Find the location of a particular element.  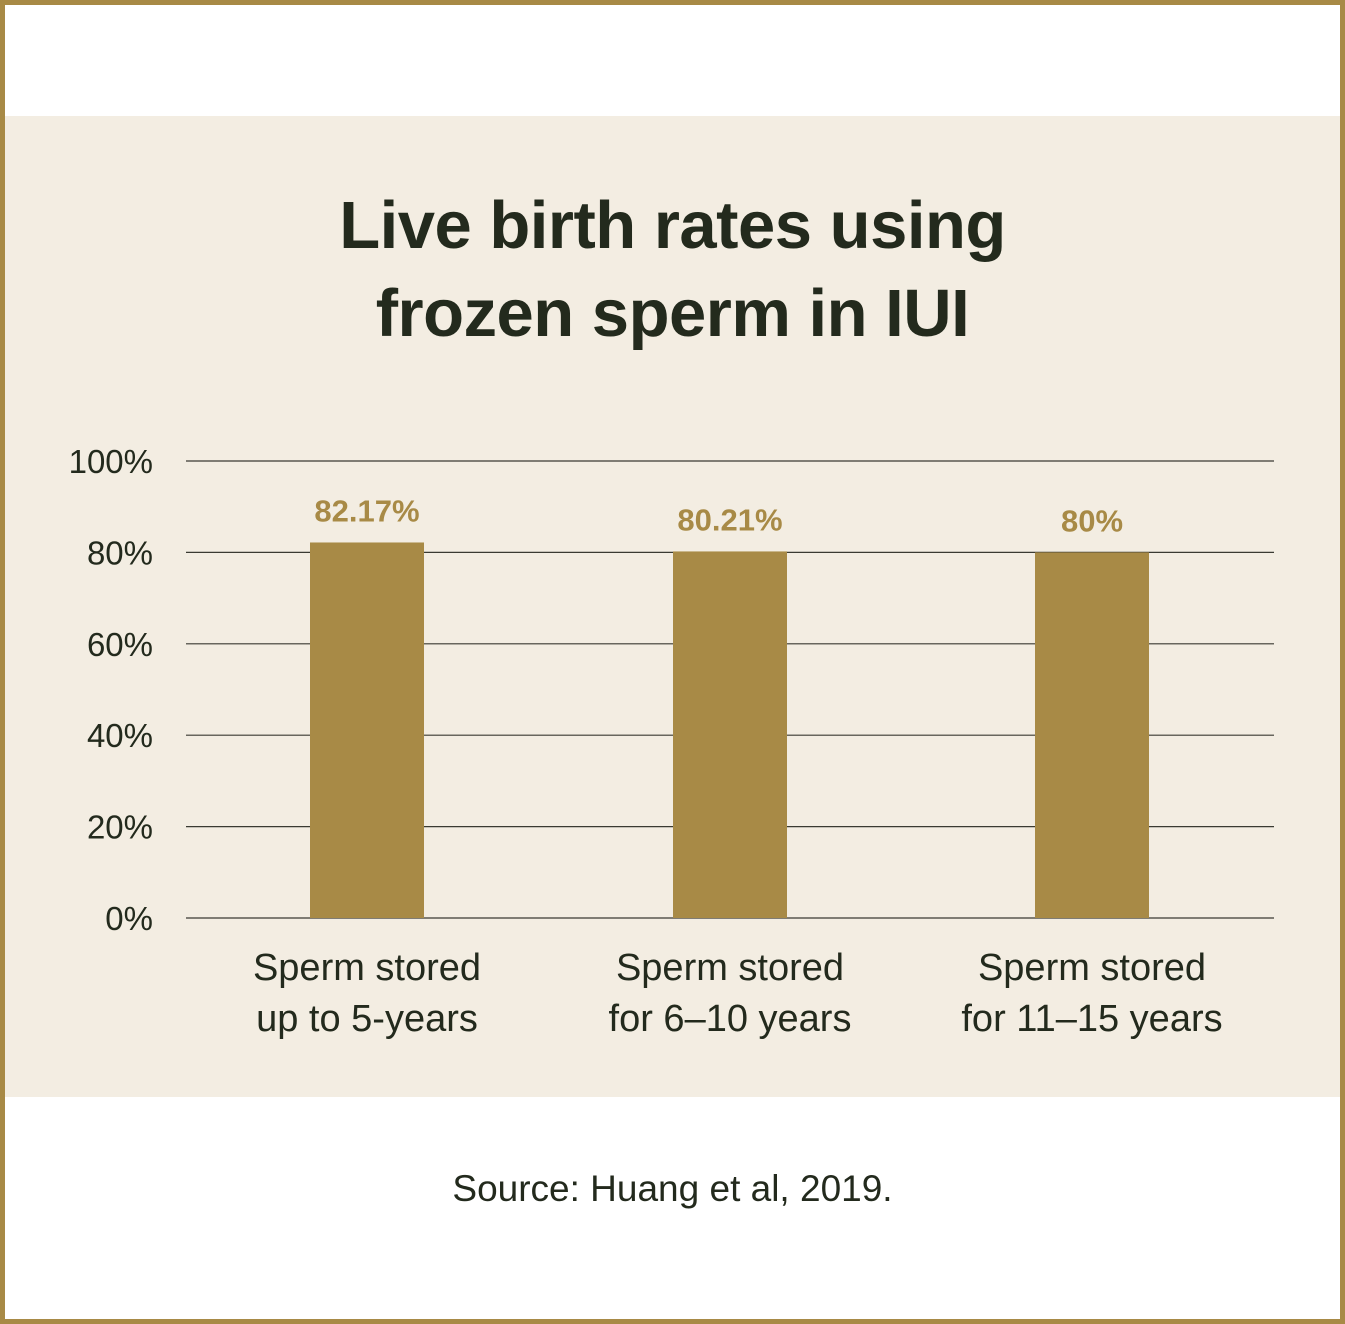

y-tick-label: 60% is located at coordinates (120, 644).